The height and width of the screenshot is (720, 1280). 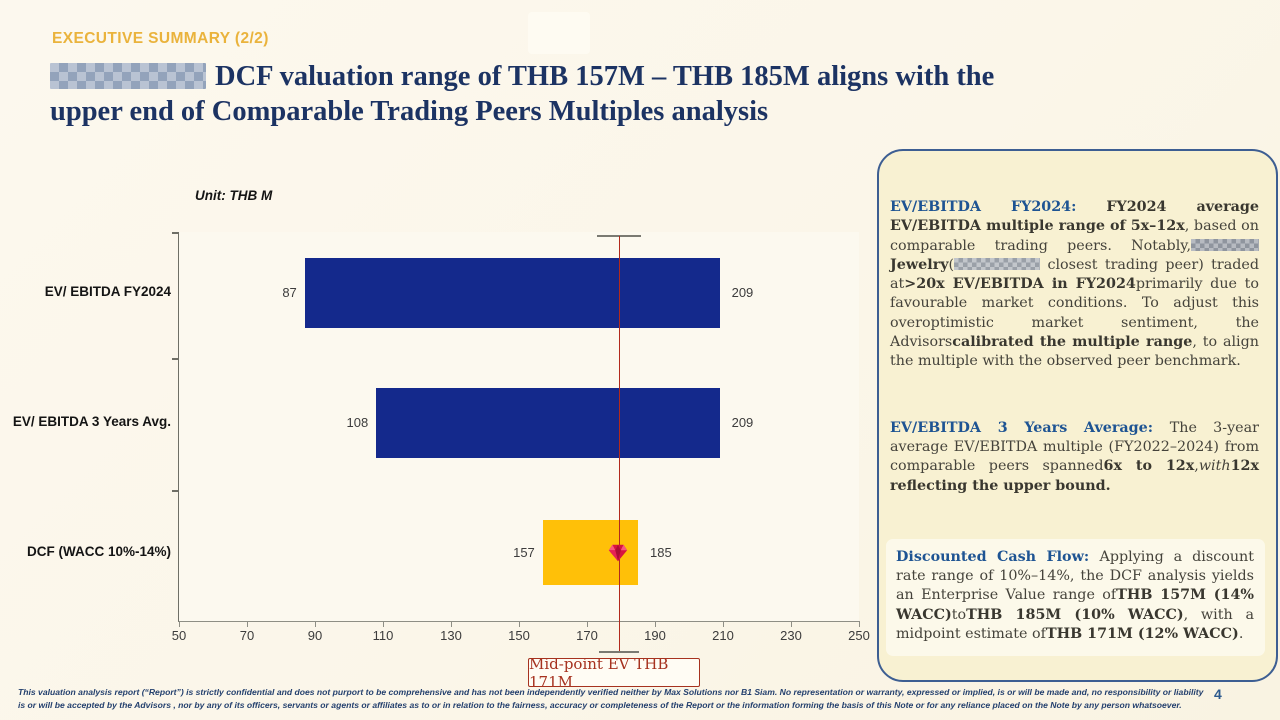 I want to click on x-axis-tick-label: 230, so click(x=791, y=635).